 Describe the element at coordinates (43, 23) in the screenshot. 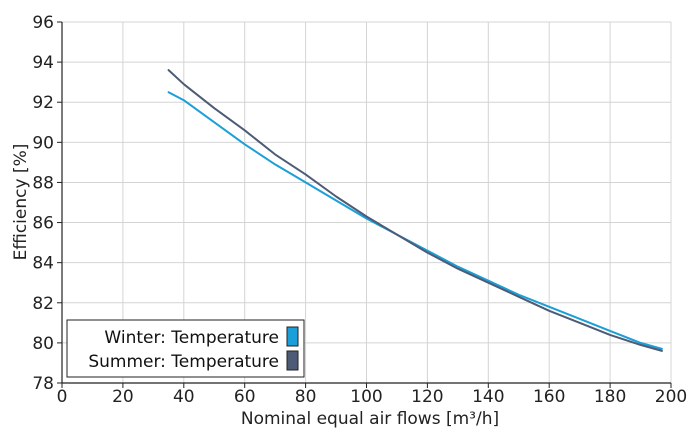

I see `y-tick-label: 96` at that location.